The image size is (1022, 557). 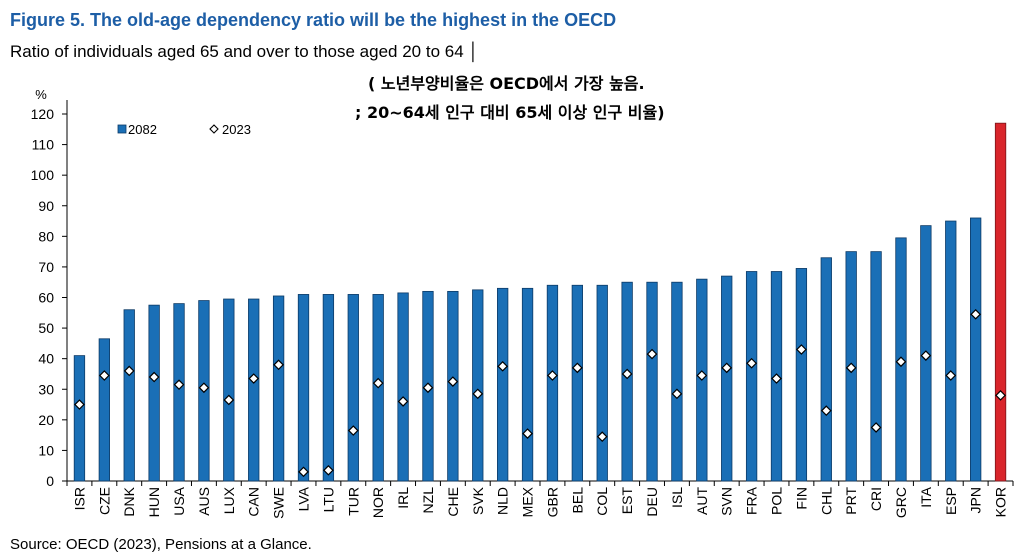 What do you see at coordinates (1001, 502) in the screenshot?
I see `x-tick-label: KOR` at bounding box center [1001, 502].